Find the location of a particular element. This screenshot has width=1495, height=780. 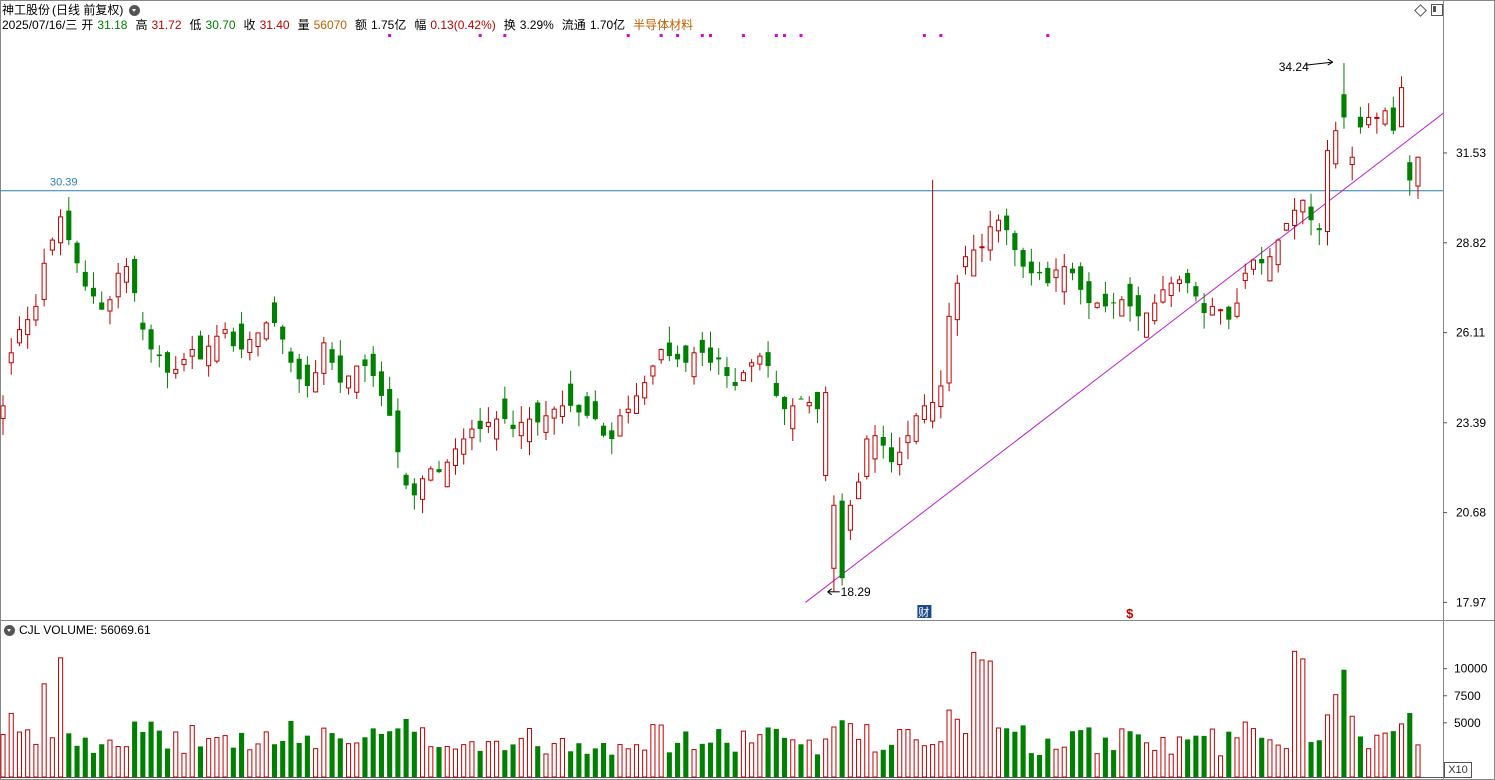

stock-name: 神工股份 is located at coordinates (26, 10).